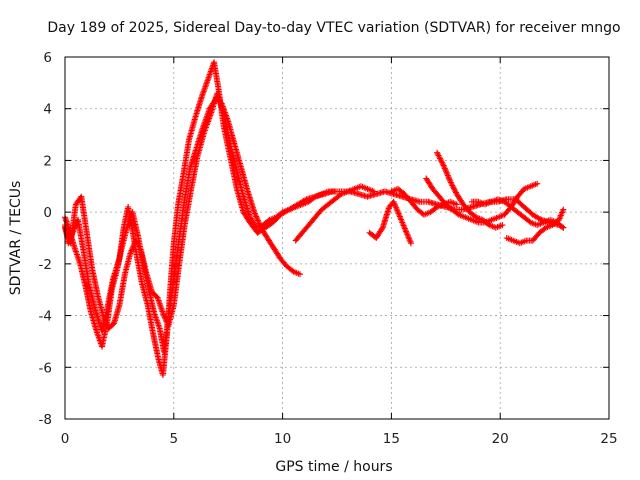 Image resolution: width=640 pixels, height=480 pixels. What do you see at coordinates (282, 439) in the screenshot?
I see `x-tick-label: 10` at bounding box center [282, 439].